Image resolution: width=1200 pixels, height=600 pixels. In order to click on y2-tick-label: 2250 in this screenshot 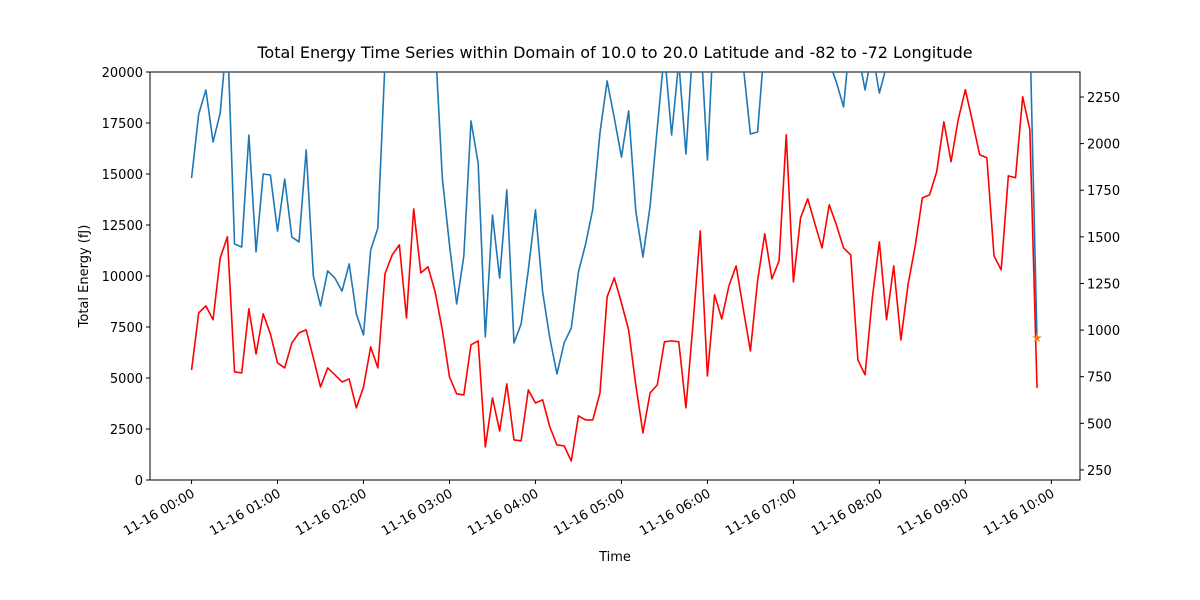, I will do `click(1103, 98)`.